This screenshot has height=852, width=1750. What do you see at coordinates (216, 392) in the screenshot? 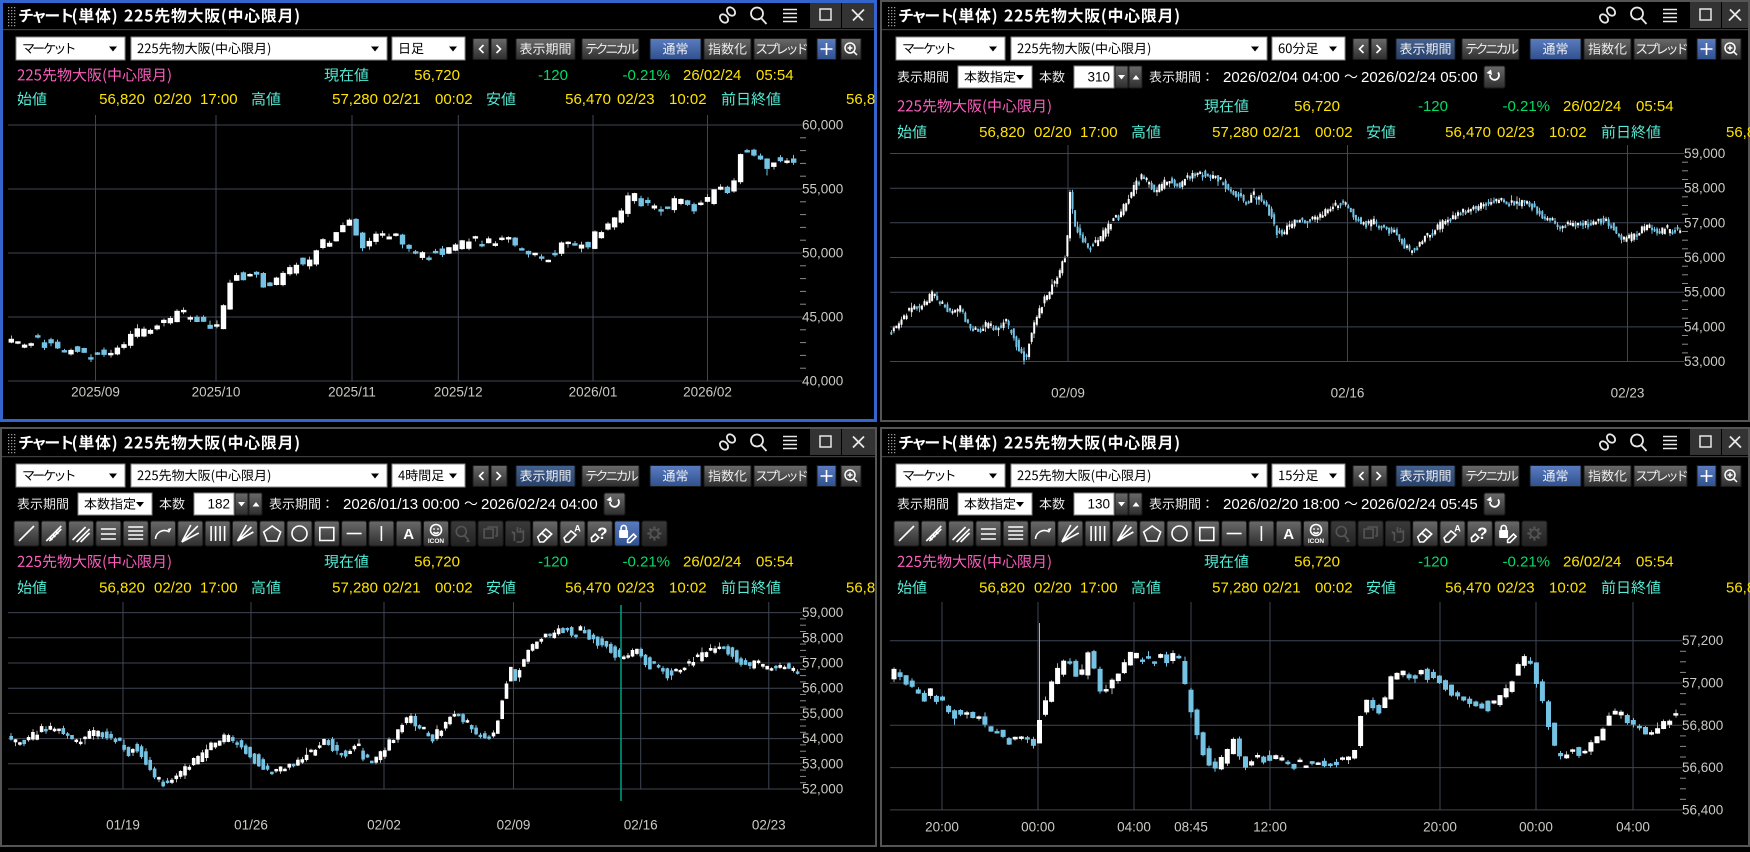
I see `svg-text: 2025/10` at bounding box center [216, 392].